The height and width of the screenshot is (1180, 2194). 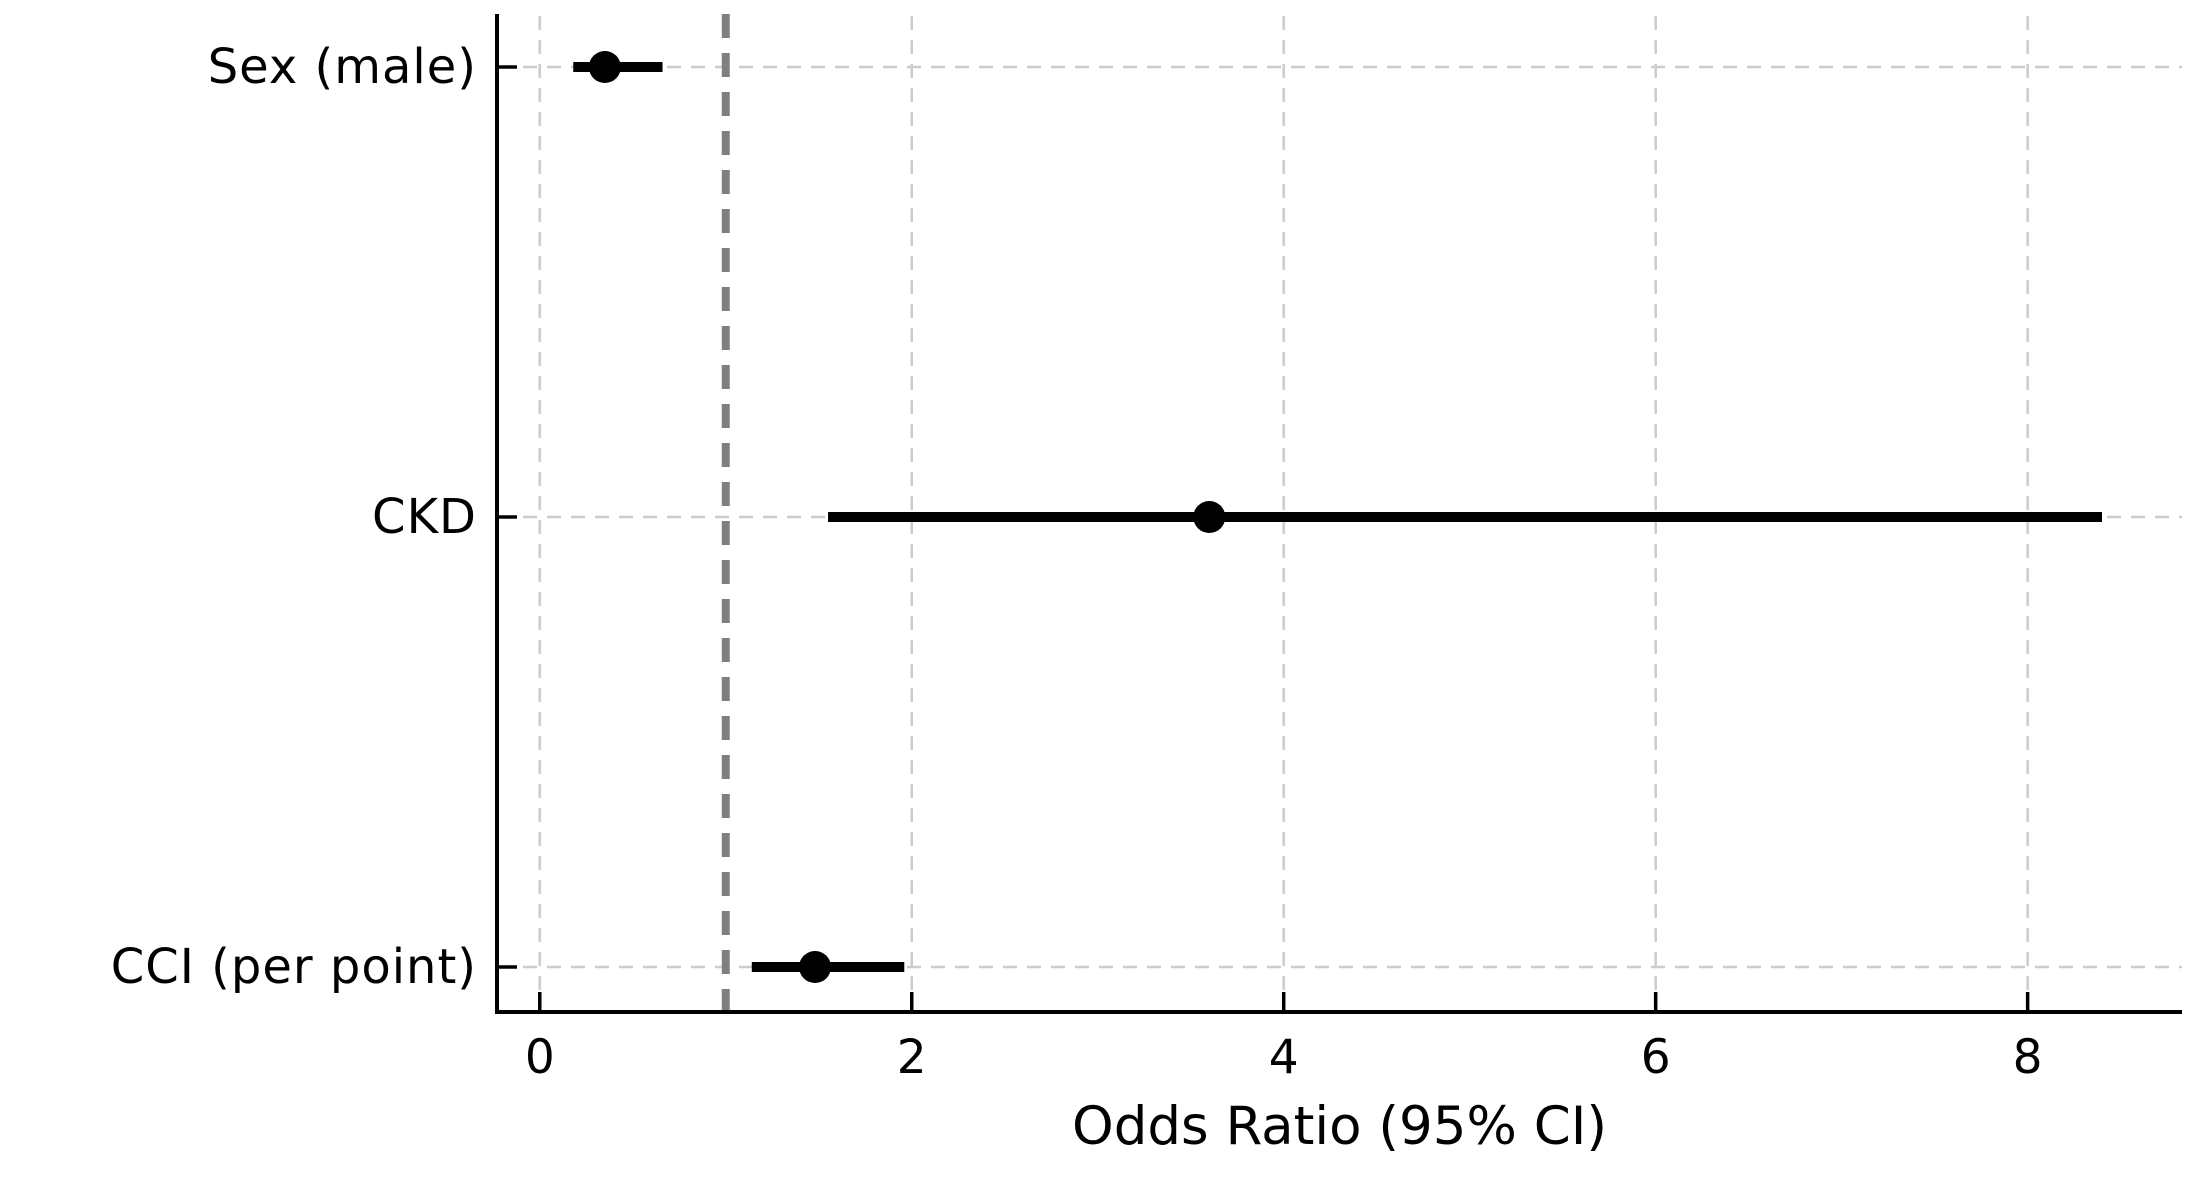 I want to click on x-tick-label: 8, so click(x=2027, y=1057).